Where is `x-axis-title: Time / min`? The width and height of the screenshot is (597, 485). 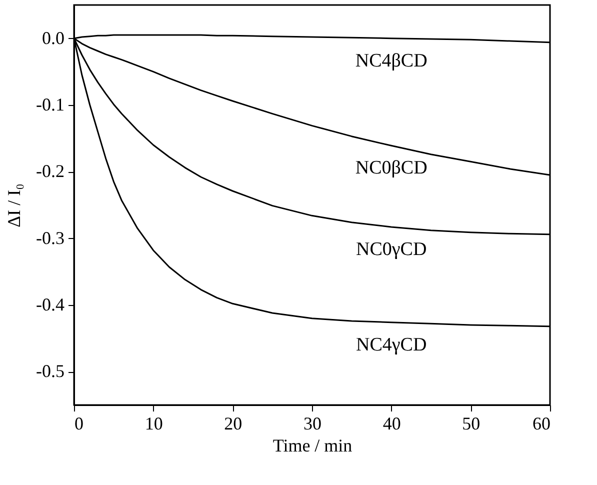 x-axis-title: Time / min is located at coordinates (312, 446).